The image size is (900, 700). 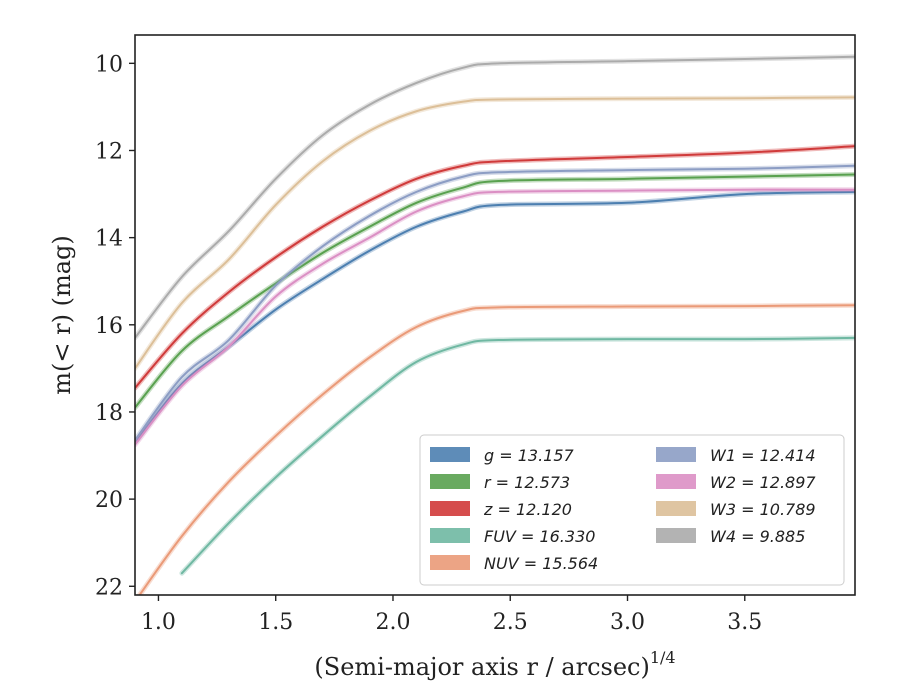 What do you see at coordinates (109, 587) in the screenshot?
I see `y-tick-label: 22` at bounding box center [109, 587].